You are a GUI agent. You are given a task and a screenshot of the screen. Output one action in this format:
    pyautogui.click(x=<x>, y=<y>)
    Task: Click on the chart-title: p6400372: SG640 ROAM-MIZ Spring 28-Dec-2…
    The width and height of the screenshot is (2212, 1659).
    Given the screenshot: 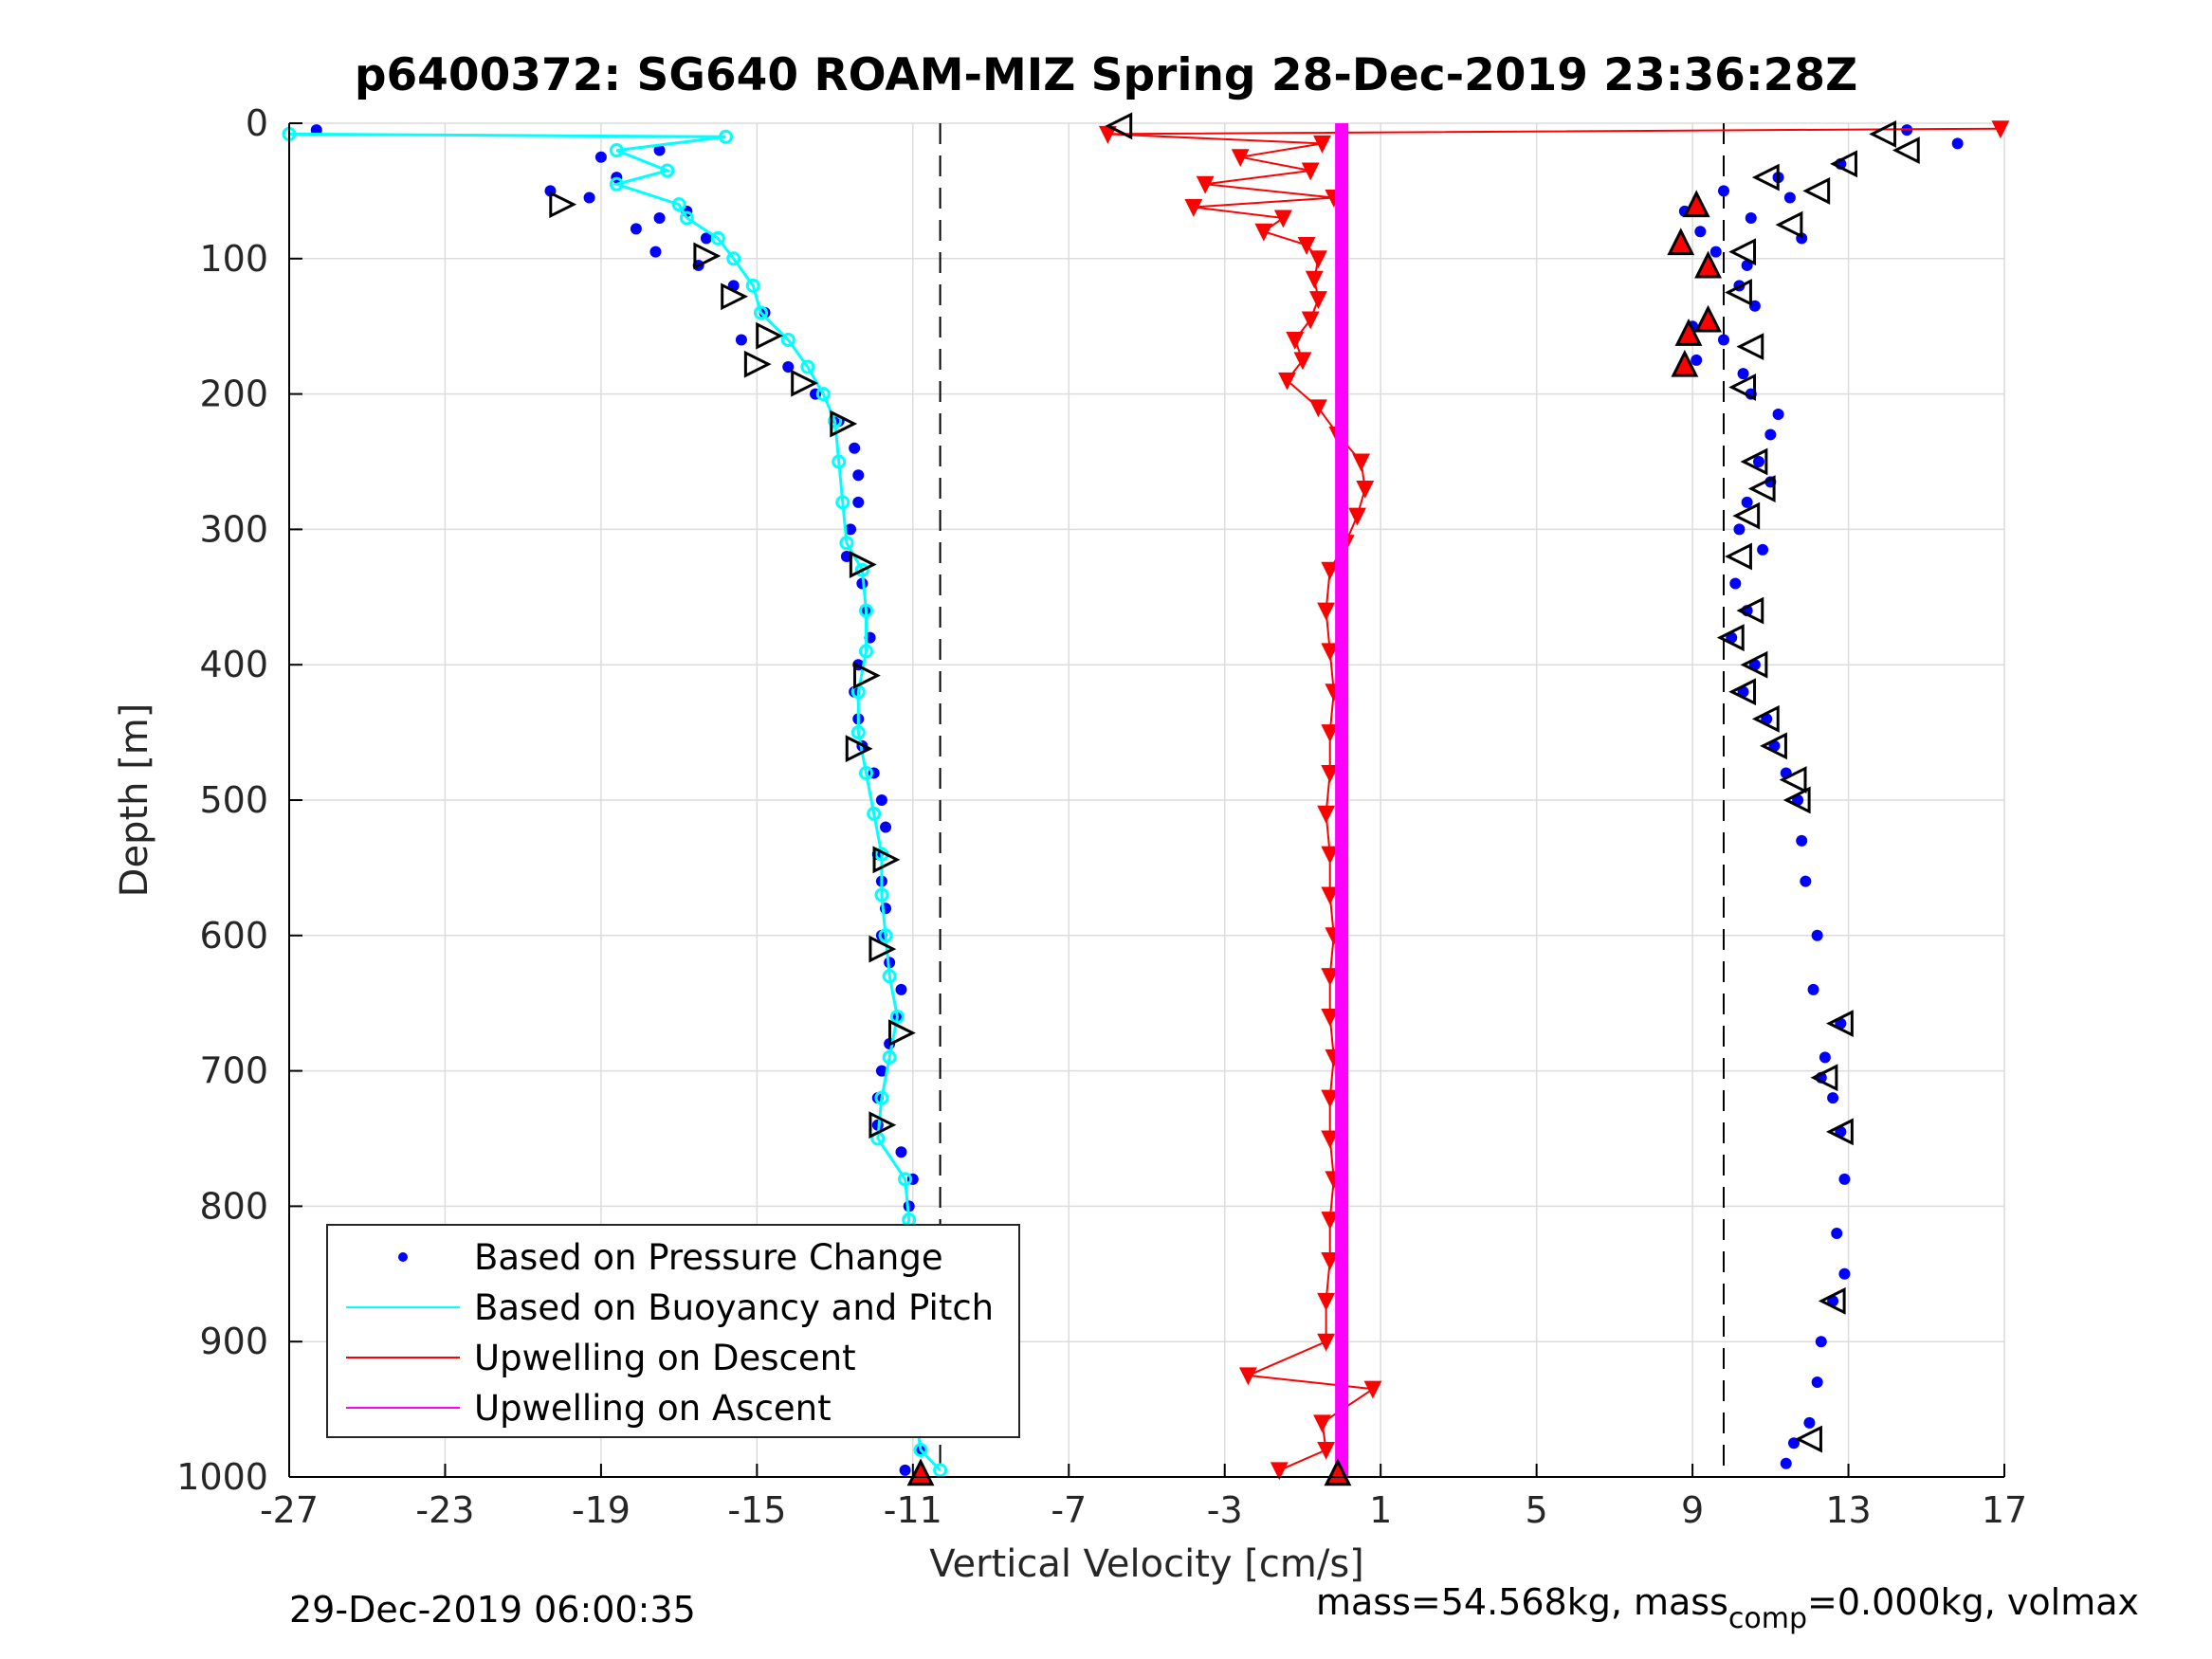 What is the action you would take?
    pyautogui.click(x=1106, y=75)
    